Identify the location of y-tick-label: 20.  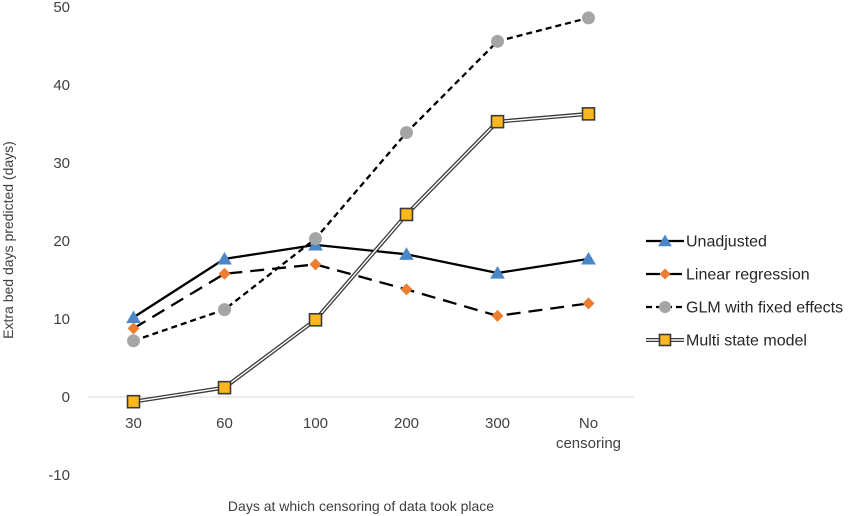
(61, 241).